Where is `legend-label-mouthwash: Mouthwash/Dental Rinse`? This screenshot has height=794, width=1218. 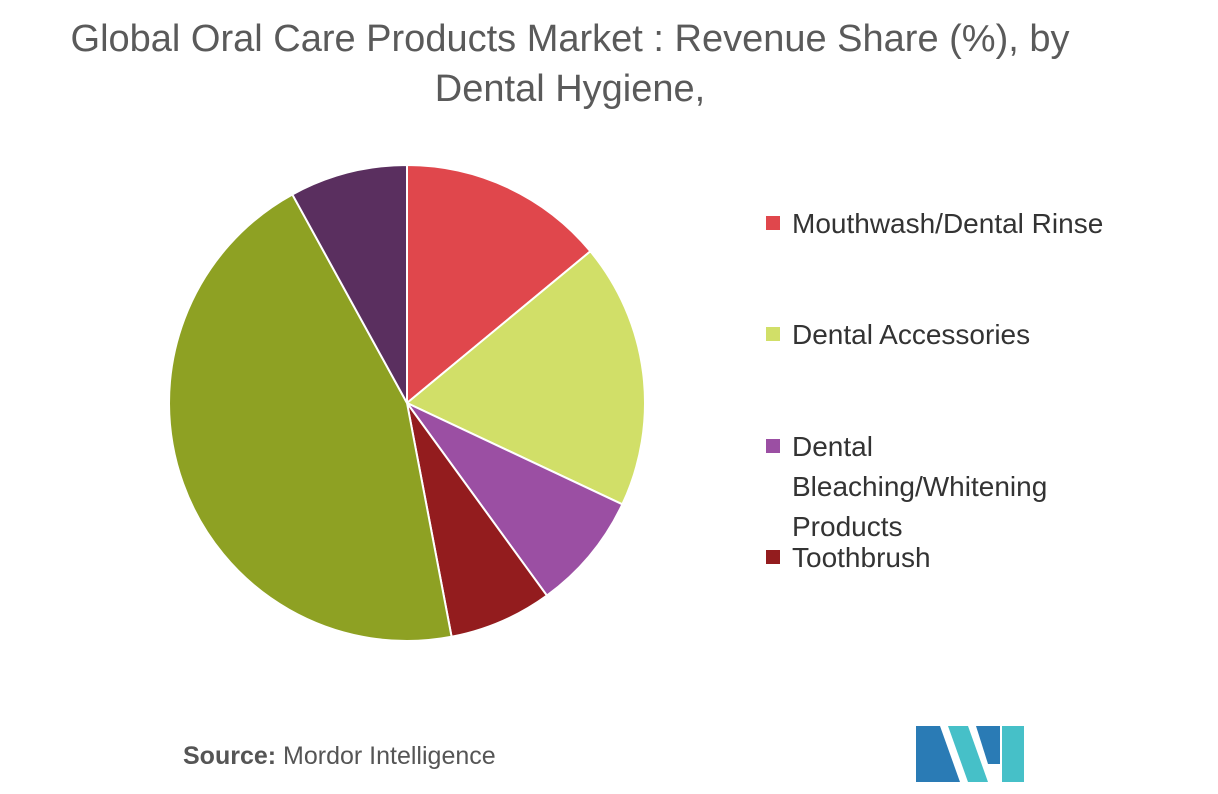
legend-label-mouthwash: Mouthwash/Dental Rinse is located at coordinates (948, 223).